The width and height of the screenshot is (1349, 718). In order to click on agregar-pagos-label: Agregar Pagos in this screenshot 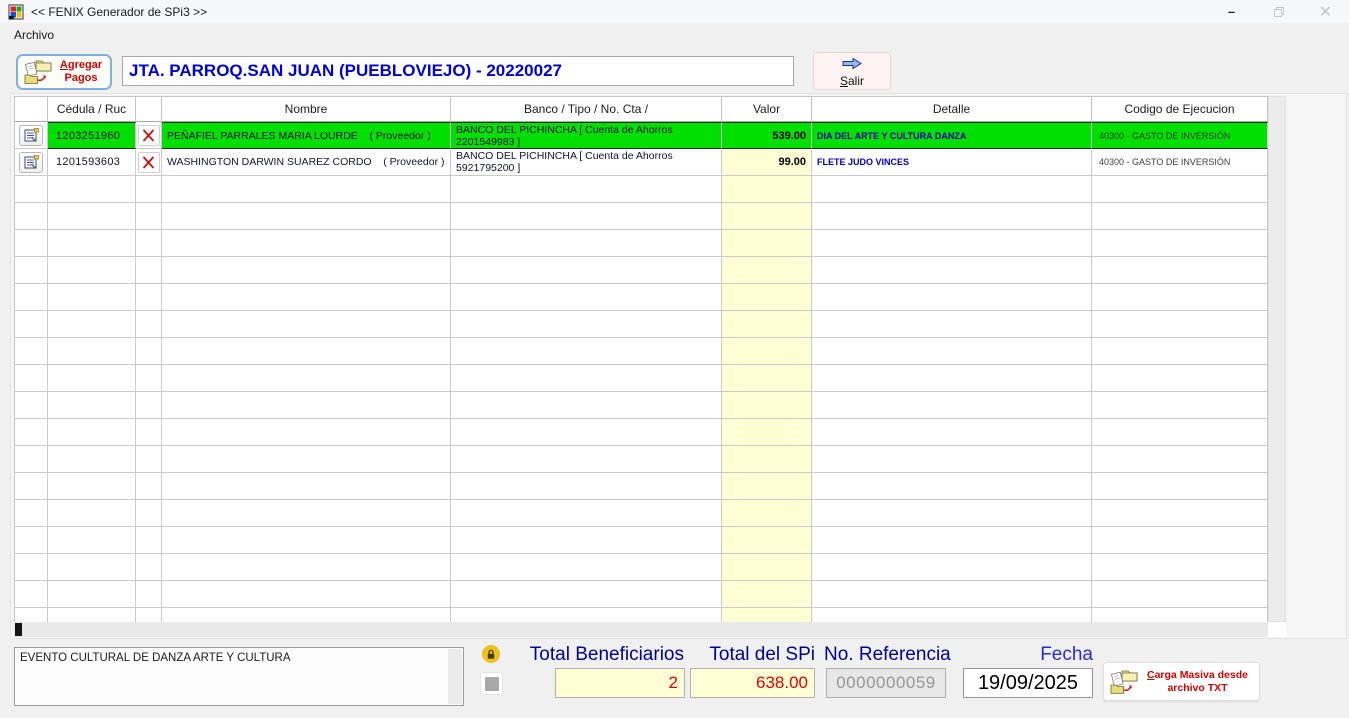, I will do `click(81, 71)`.